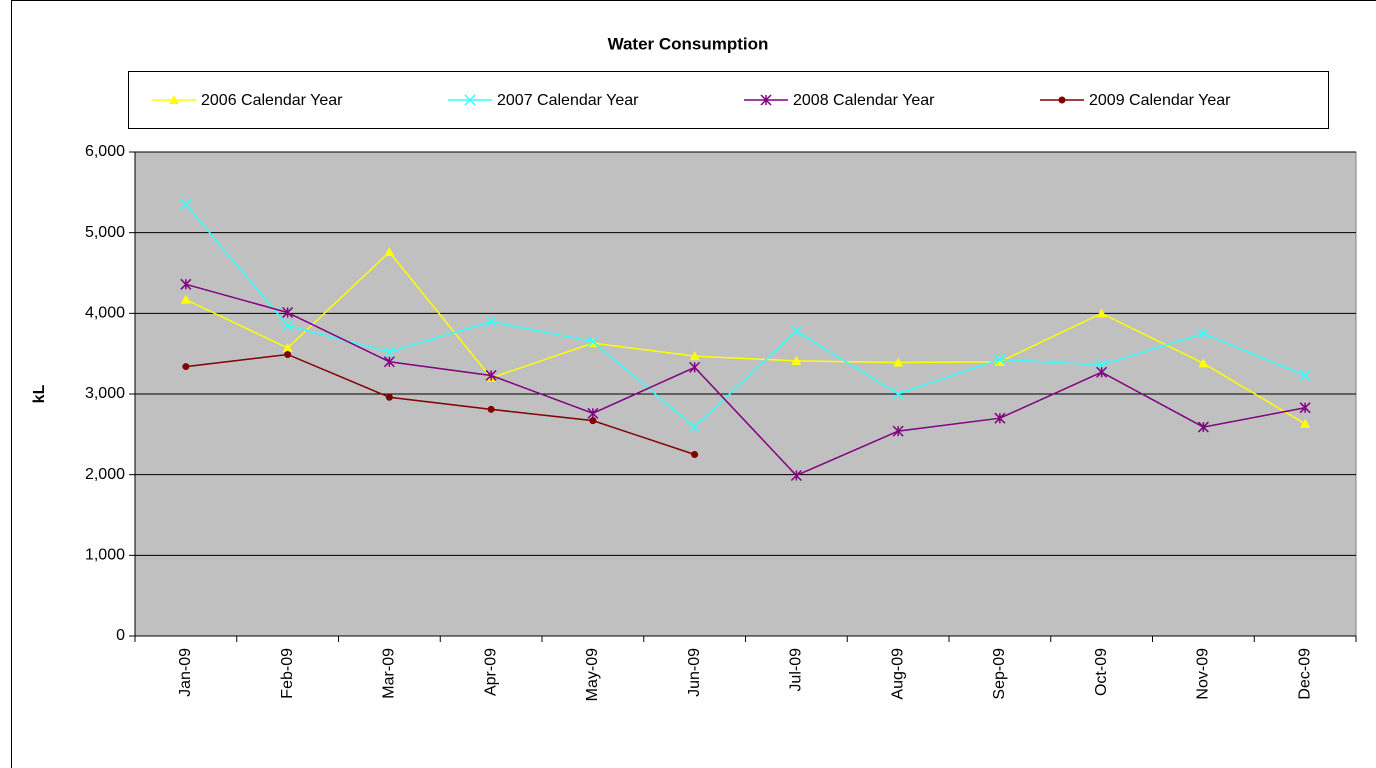 This screenshot has height=768, width=1376. Describe the element at coordinates (1101, 672) in the screenshot. I see `x-tick-label: Oct-09` at that location.